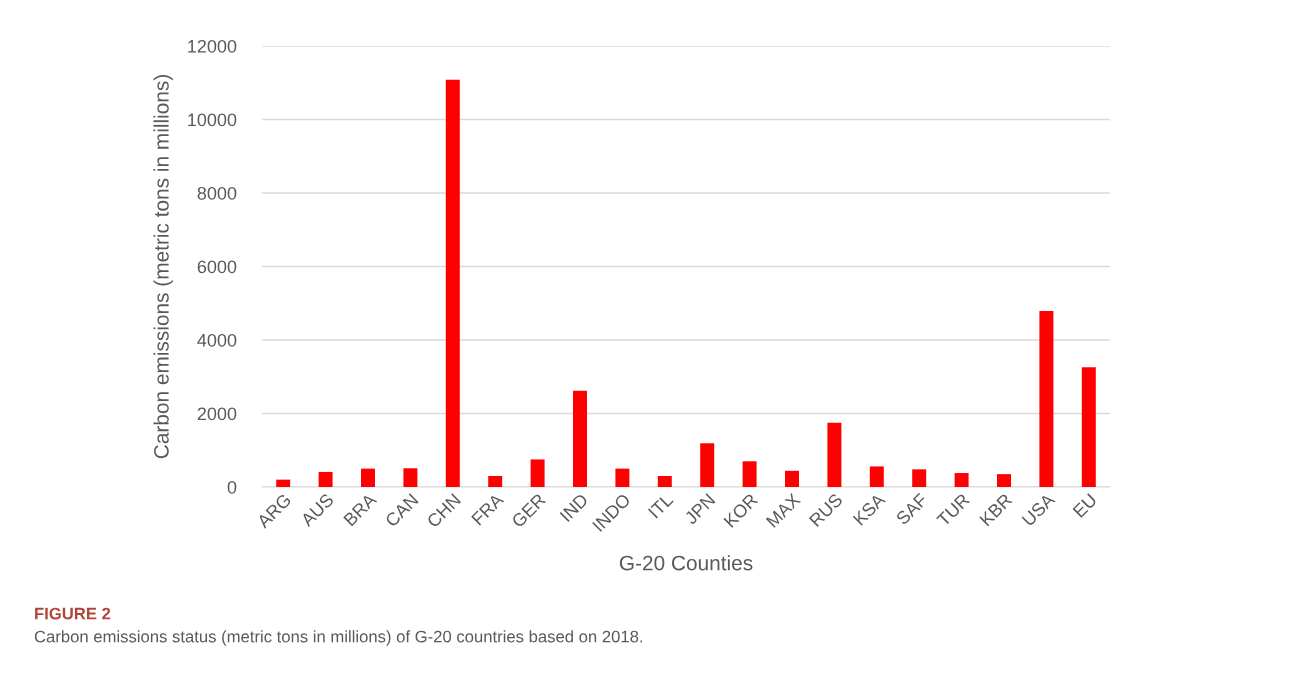  Describe the element at coordinates (217, 340) in the screenshot. I see `y-tick-label: 4000` at that location.